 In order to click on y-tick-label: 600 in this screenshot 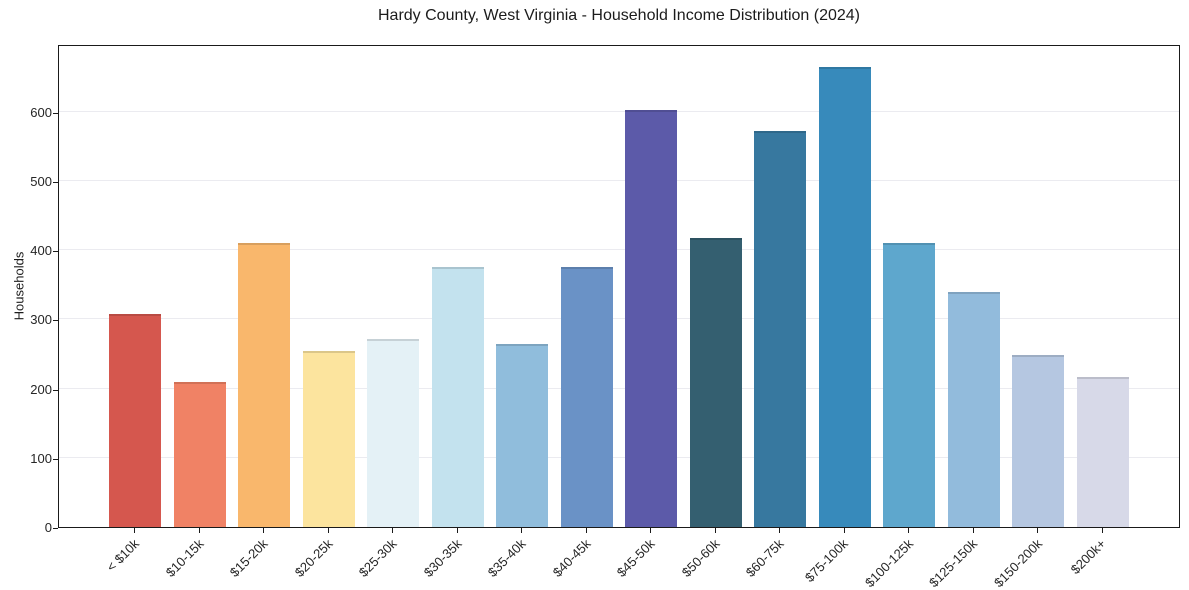, I will do `click(41, 112)`.